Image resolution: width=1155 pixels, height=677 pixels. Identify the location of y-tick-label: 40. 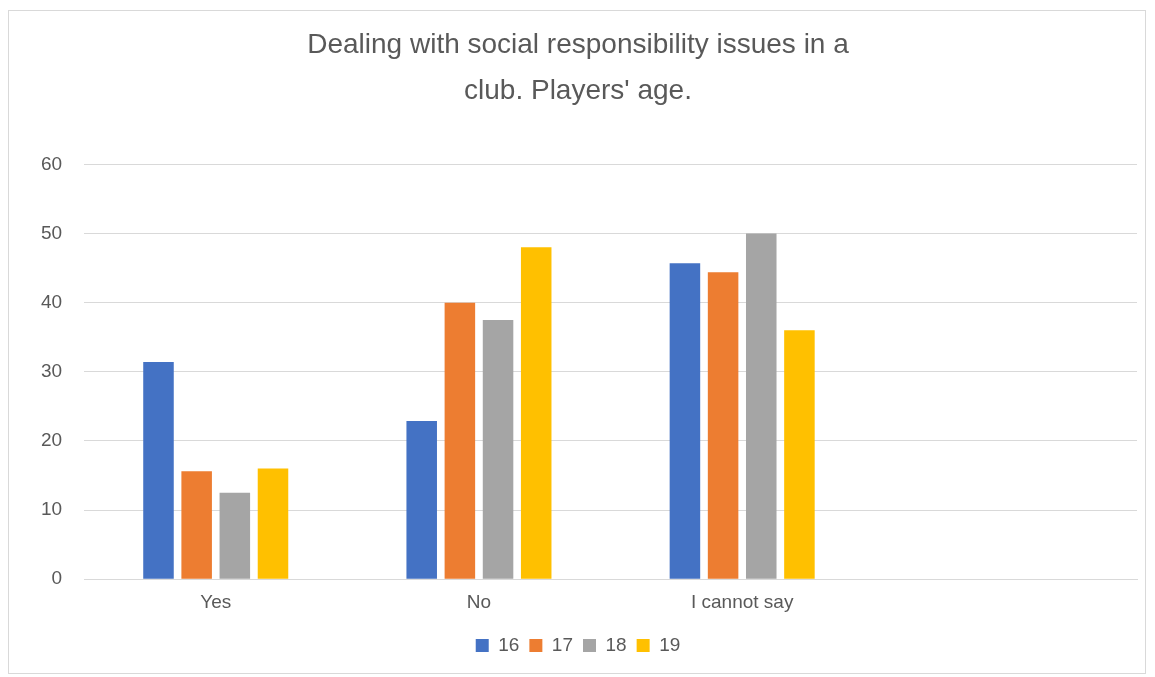
(51, 301).